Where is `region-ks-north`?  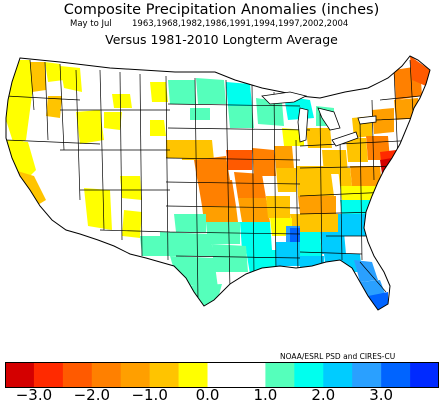
region-ks-north is located at coordinates (217, 193).